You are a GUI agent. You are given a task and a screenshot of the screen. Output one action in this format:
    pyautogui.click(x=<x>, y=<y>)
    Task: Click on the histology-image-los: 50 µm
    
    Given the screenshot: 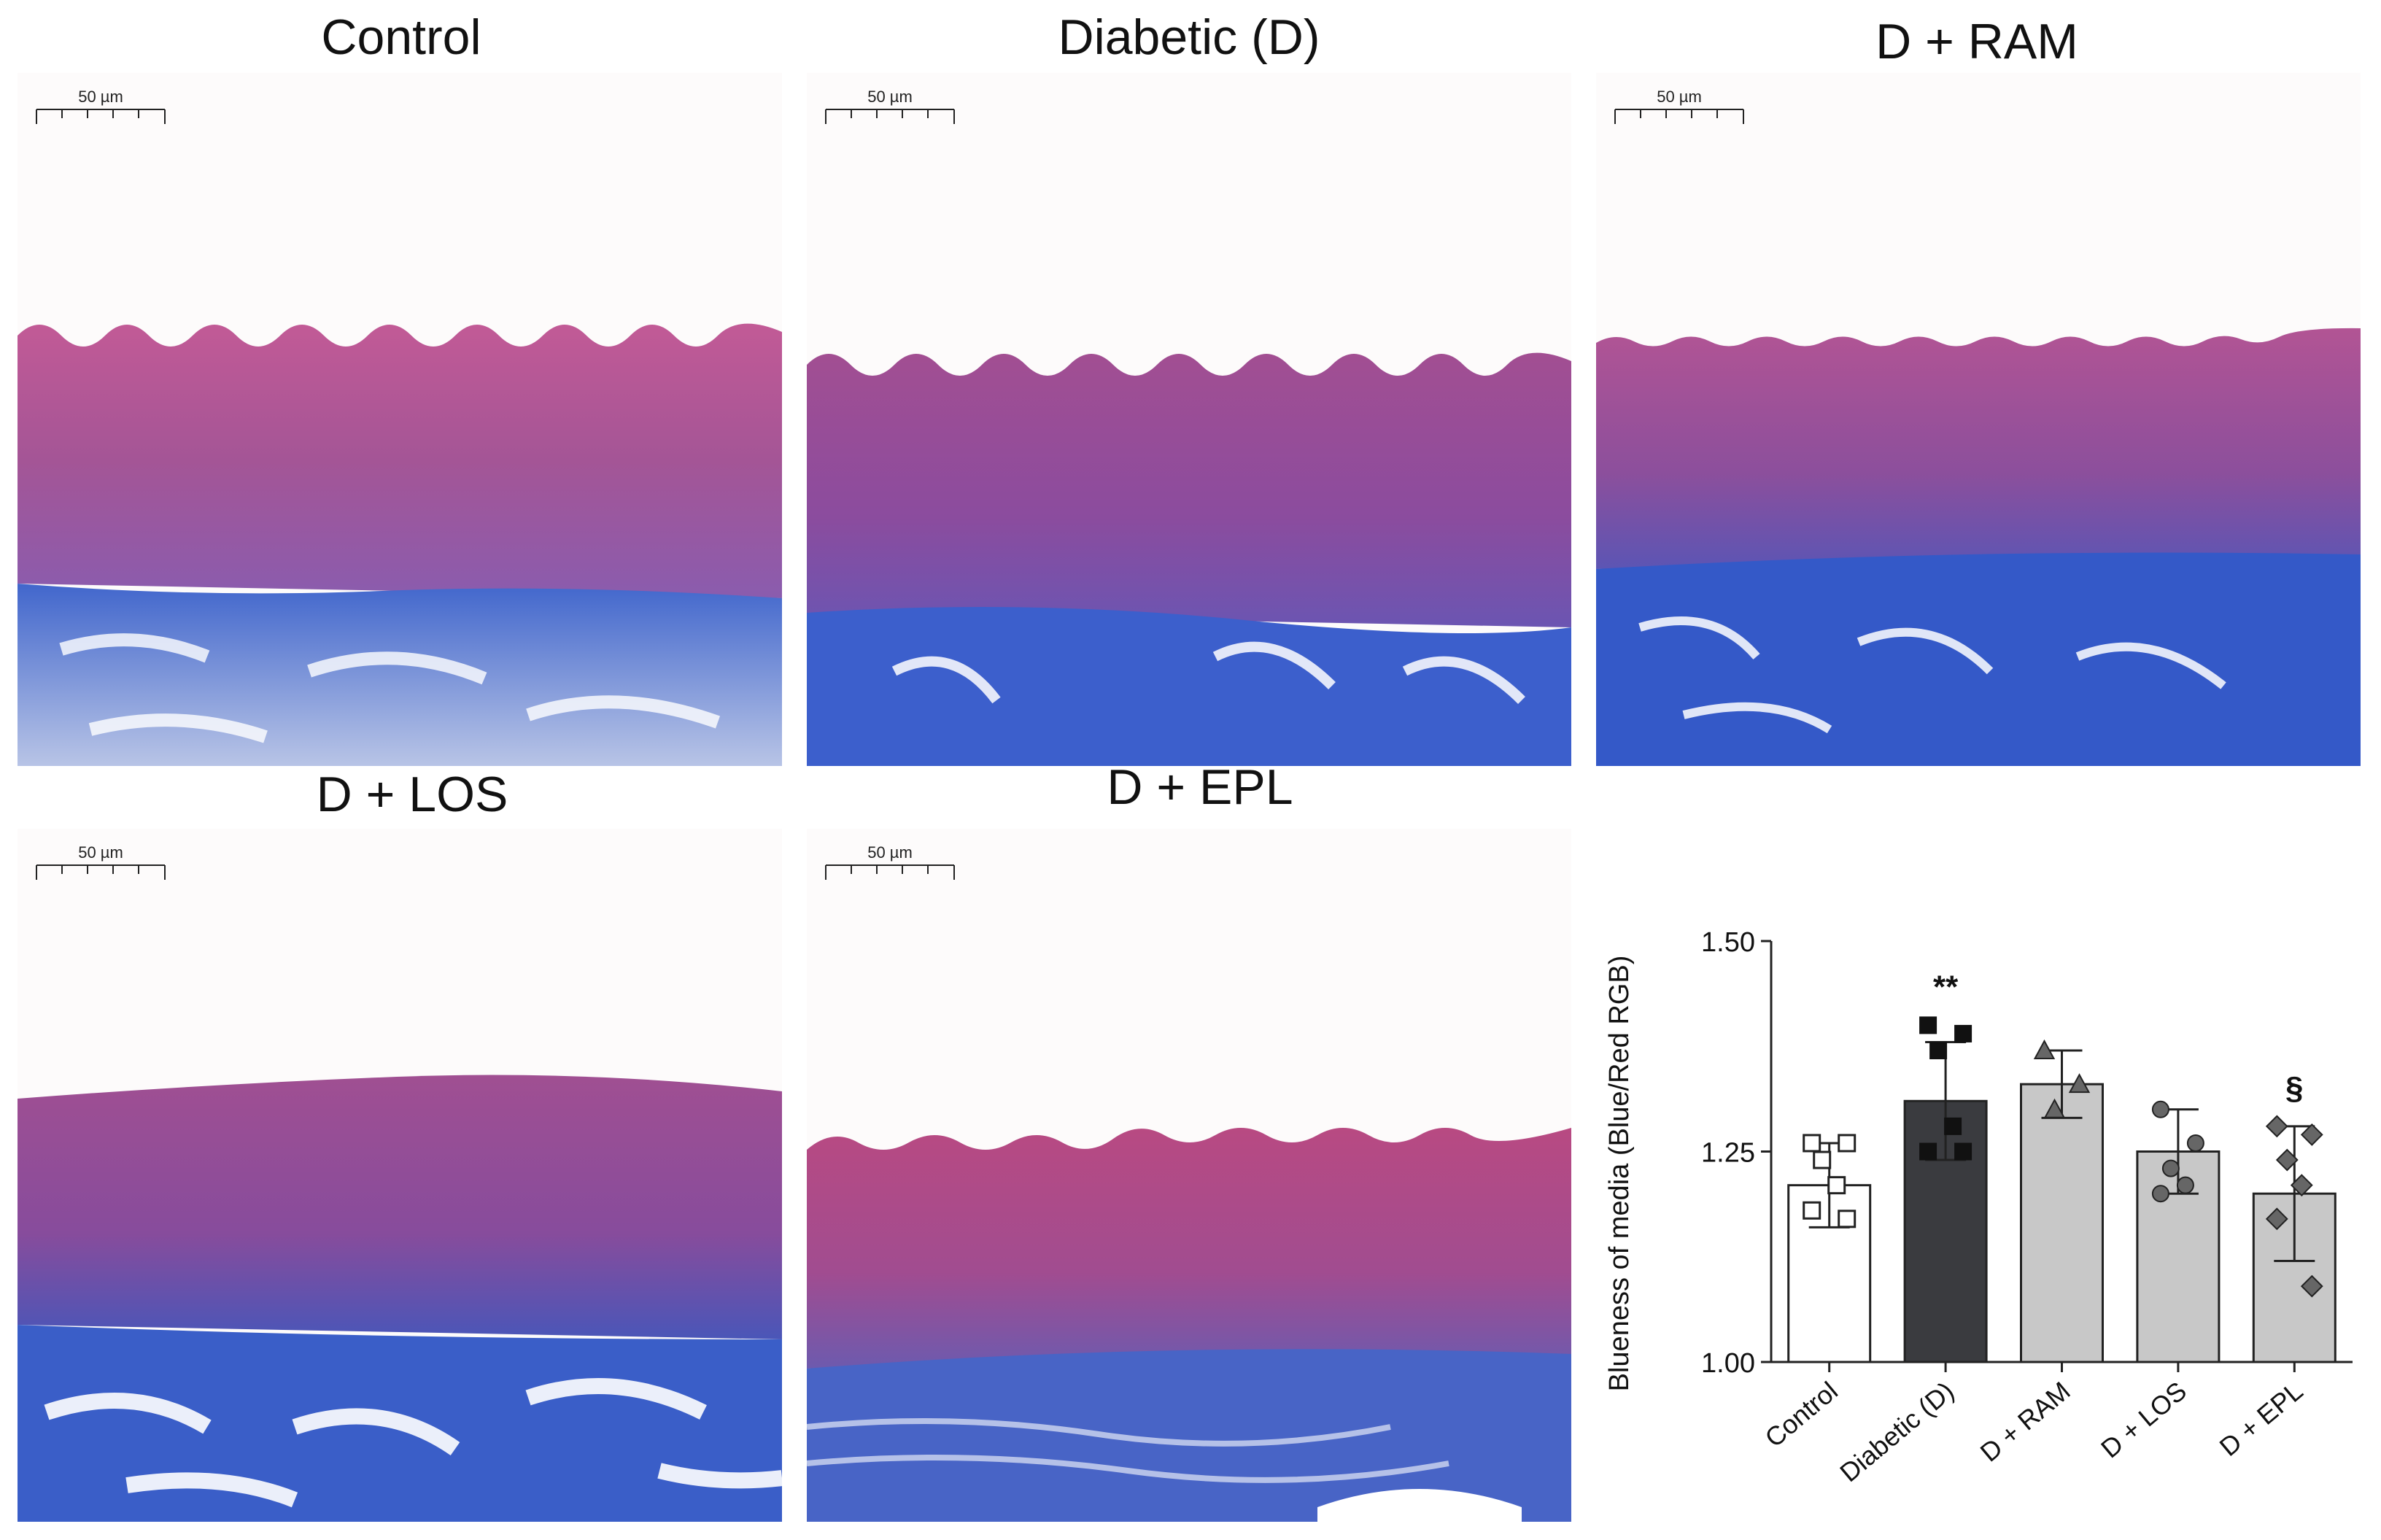 What is the action you would take?
    pyautogui.click(x=400, y=1175)
    